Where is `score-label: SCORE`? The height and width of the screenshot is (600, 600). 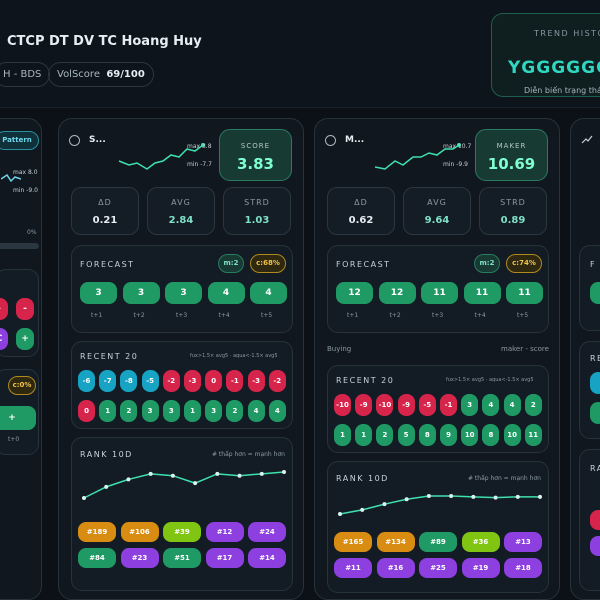
score-label: SCORE is located at coordinates (255, 146).